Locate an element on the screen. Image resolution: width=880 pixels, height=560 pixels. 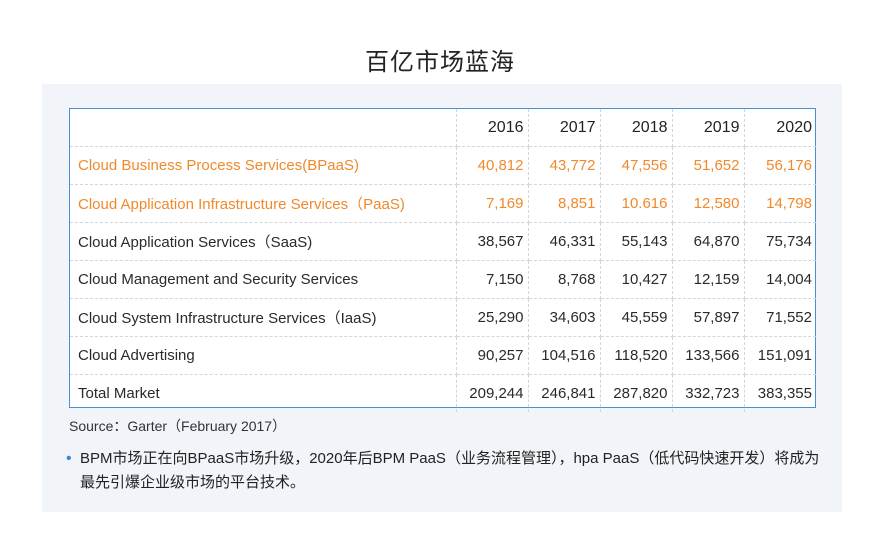
table-cell: 104,516 is located at coordinates (564, 355).